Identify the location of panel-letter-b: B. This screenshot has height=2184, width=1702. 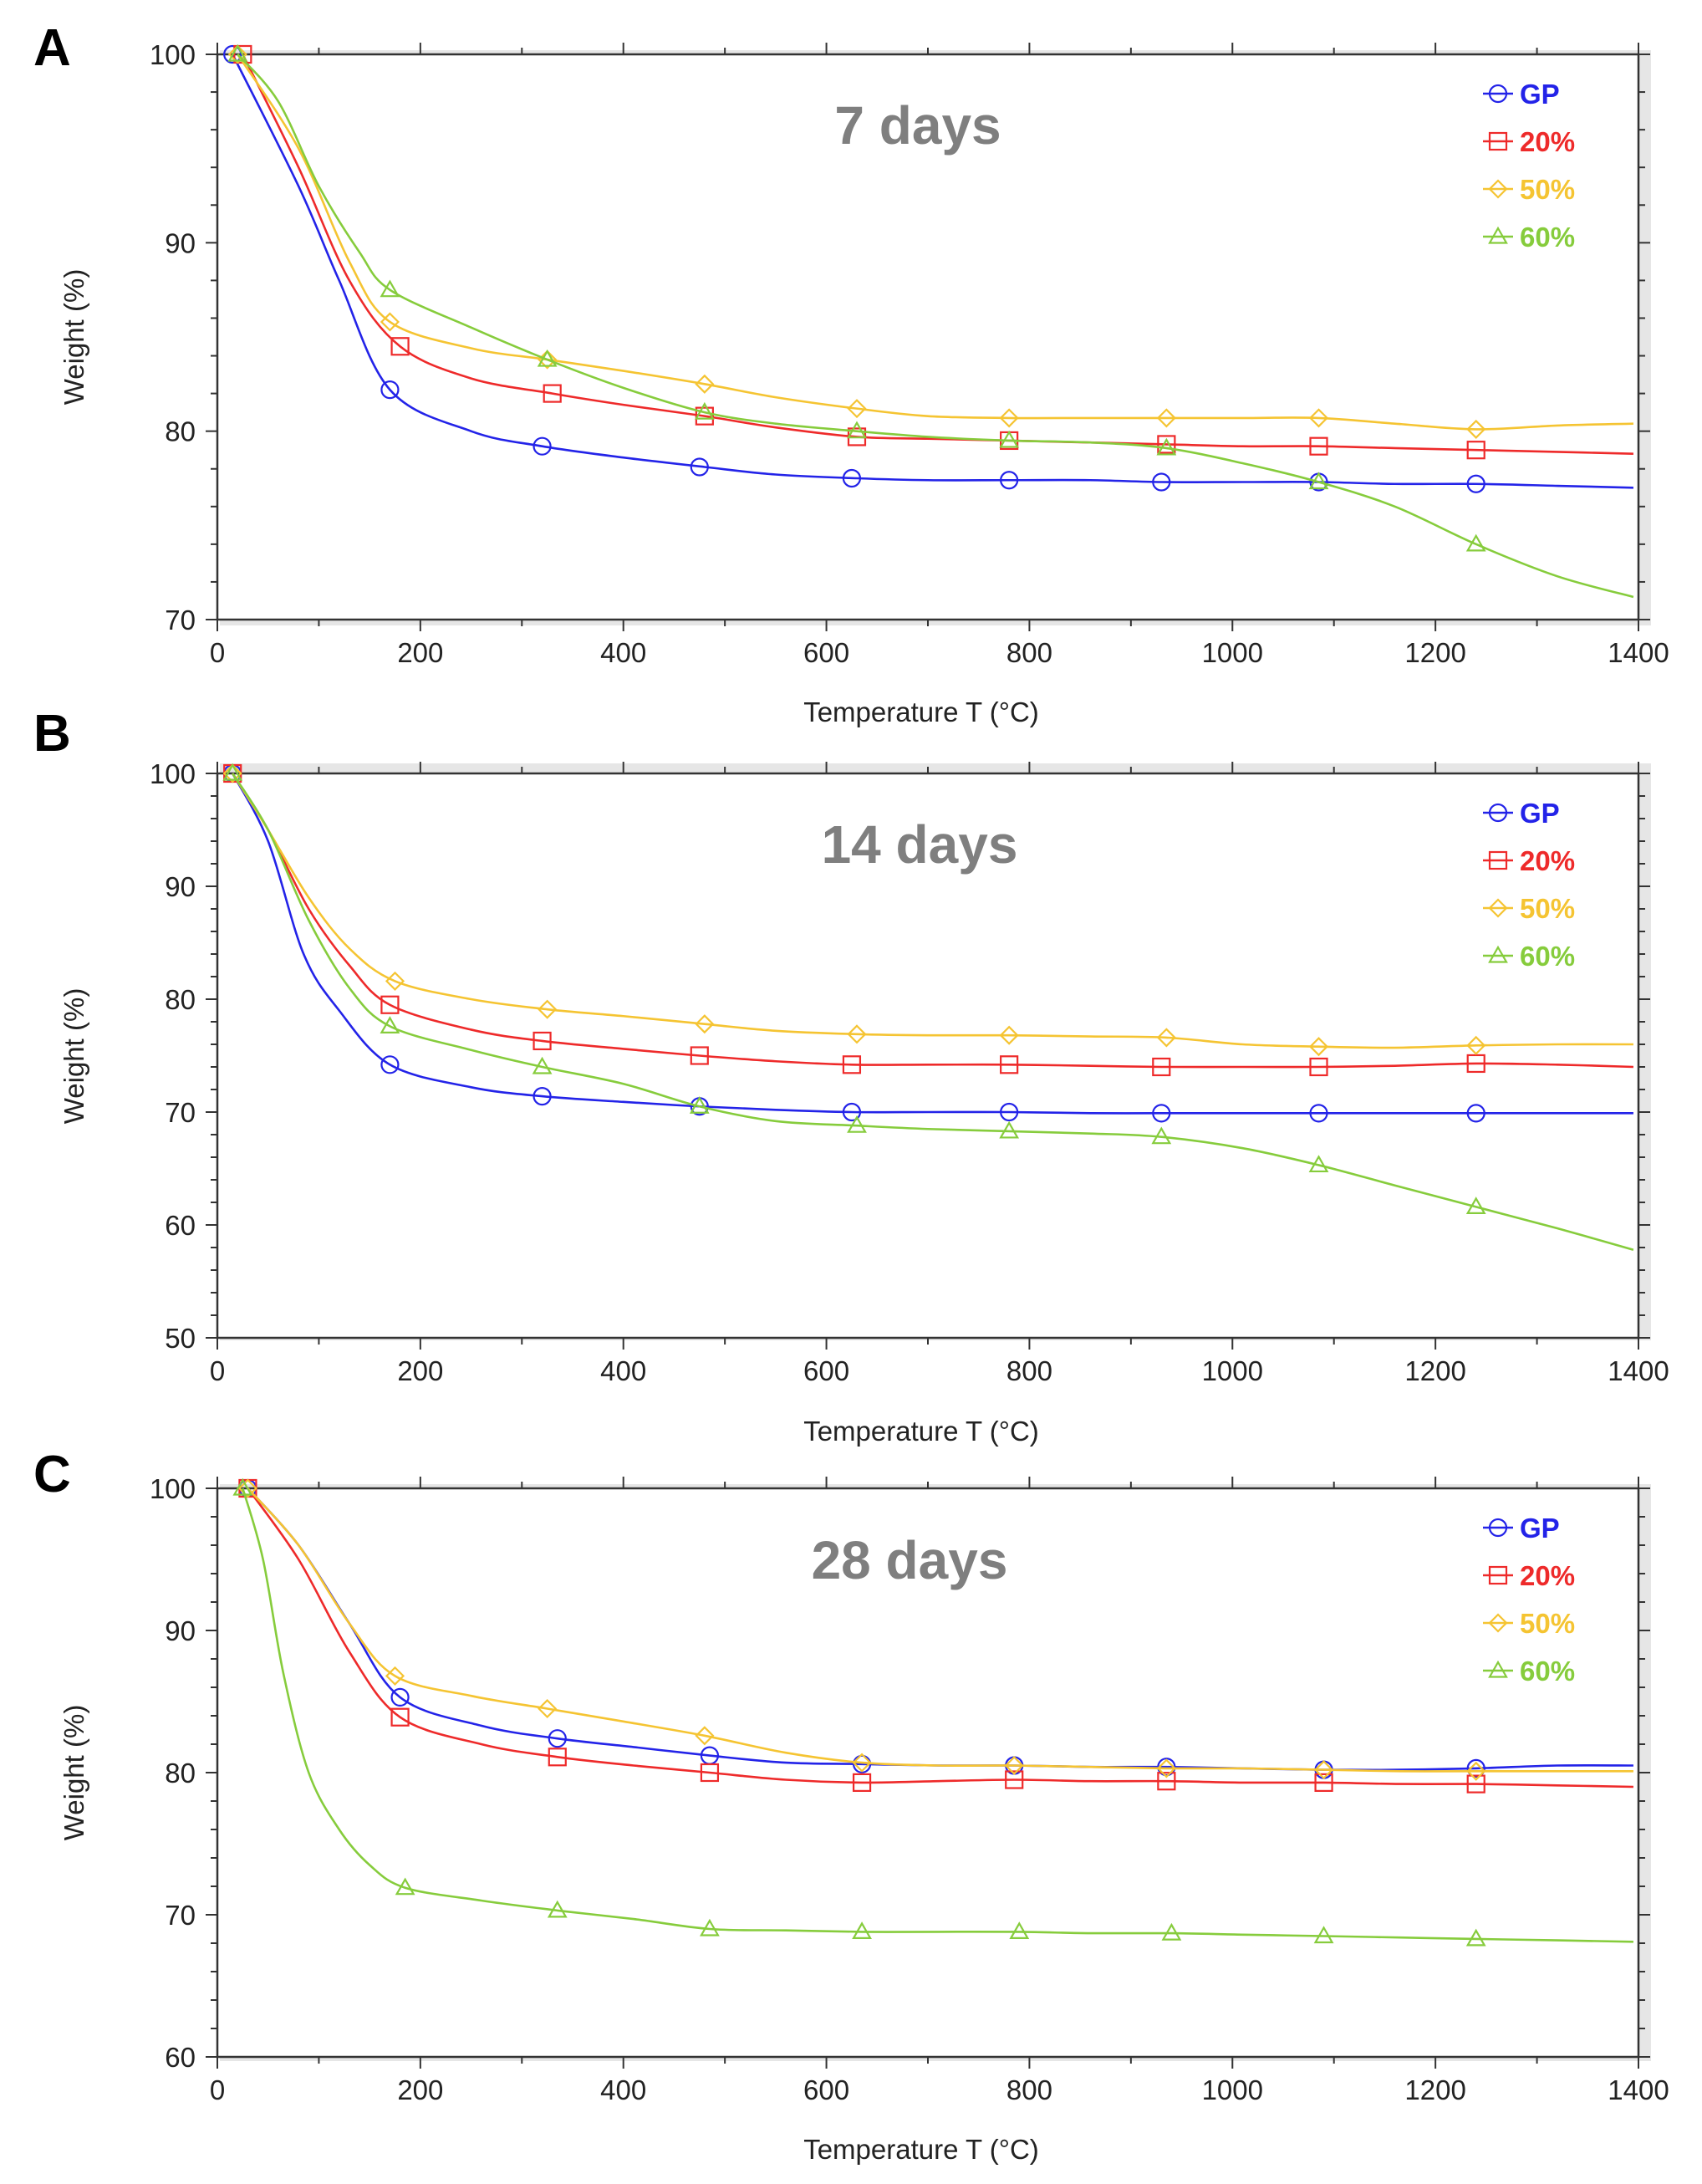
(52, 734).